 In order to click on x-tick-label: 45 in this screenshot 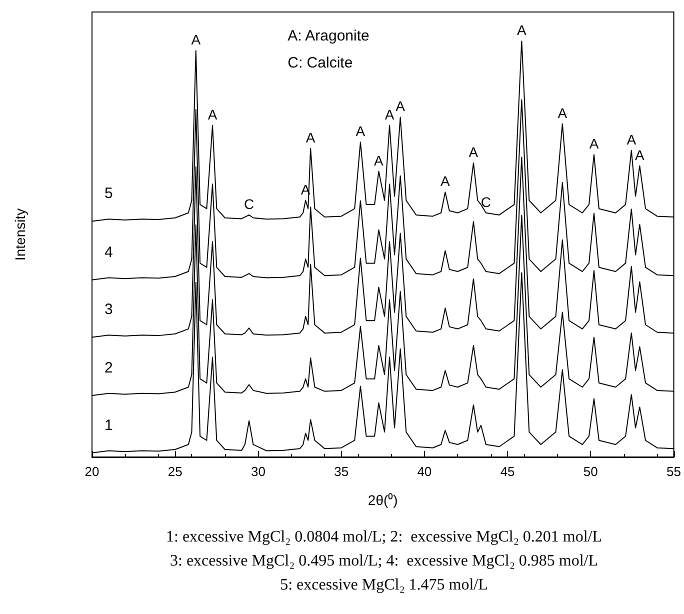, I will do `click(507, 471)`.